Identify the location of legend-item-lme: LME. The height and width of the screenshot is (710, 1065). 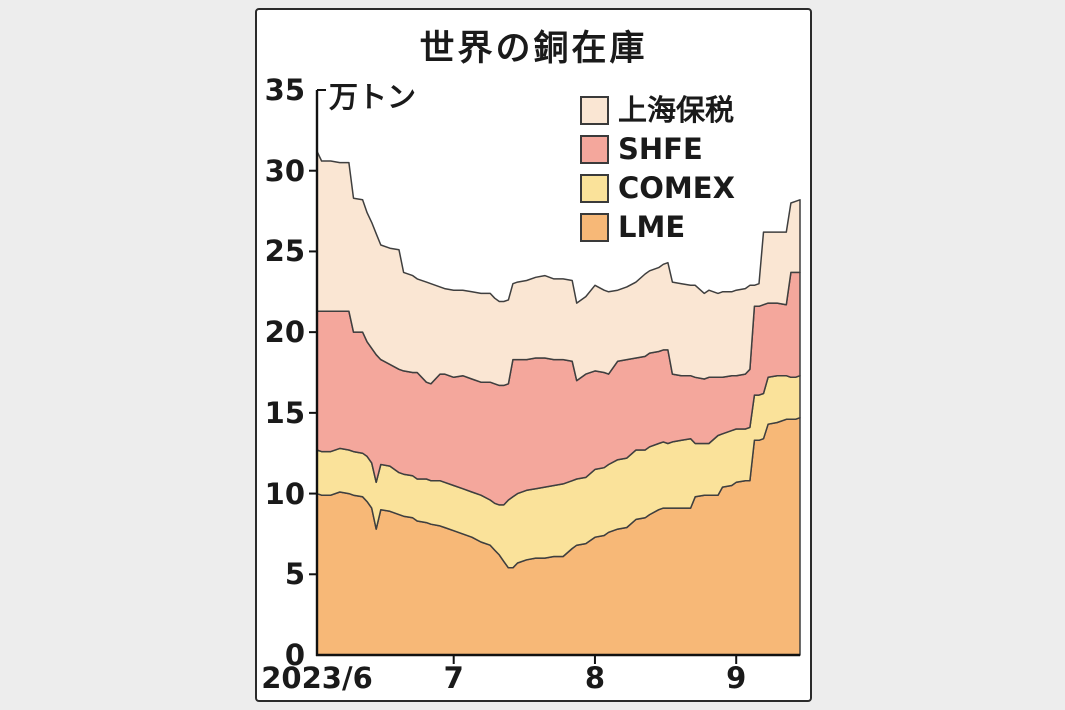
(657, 227).